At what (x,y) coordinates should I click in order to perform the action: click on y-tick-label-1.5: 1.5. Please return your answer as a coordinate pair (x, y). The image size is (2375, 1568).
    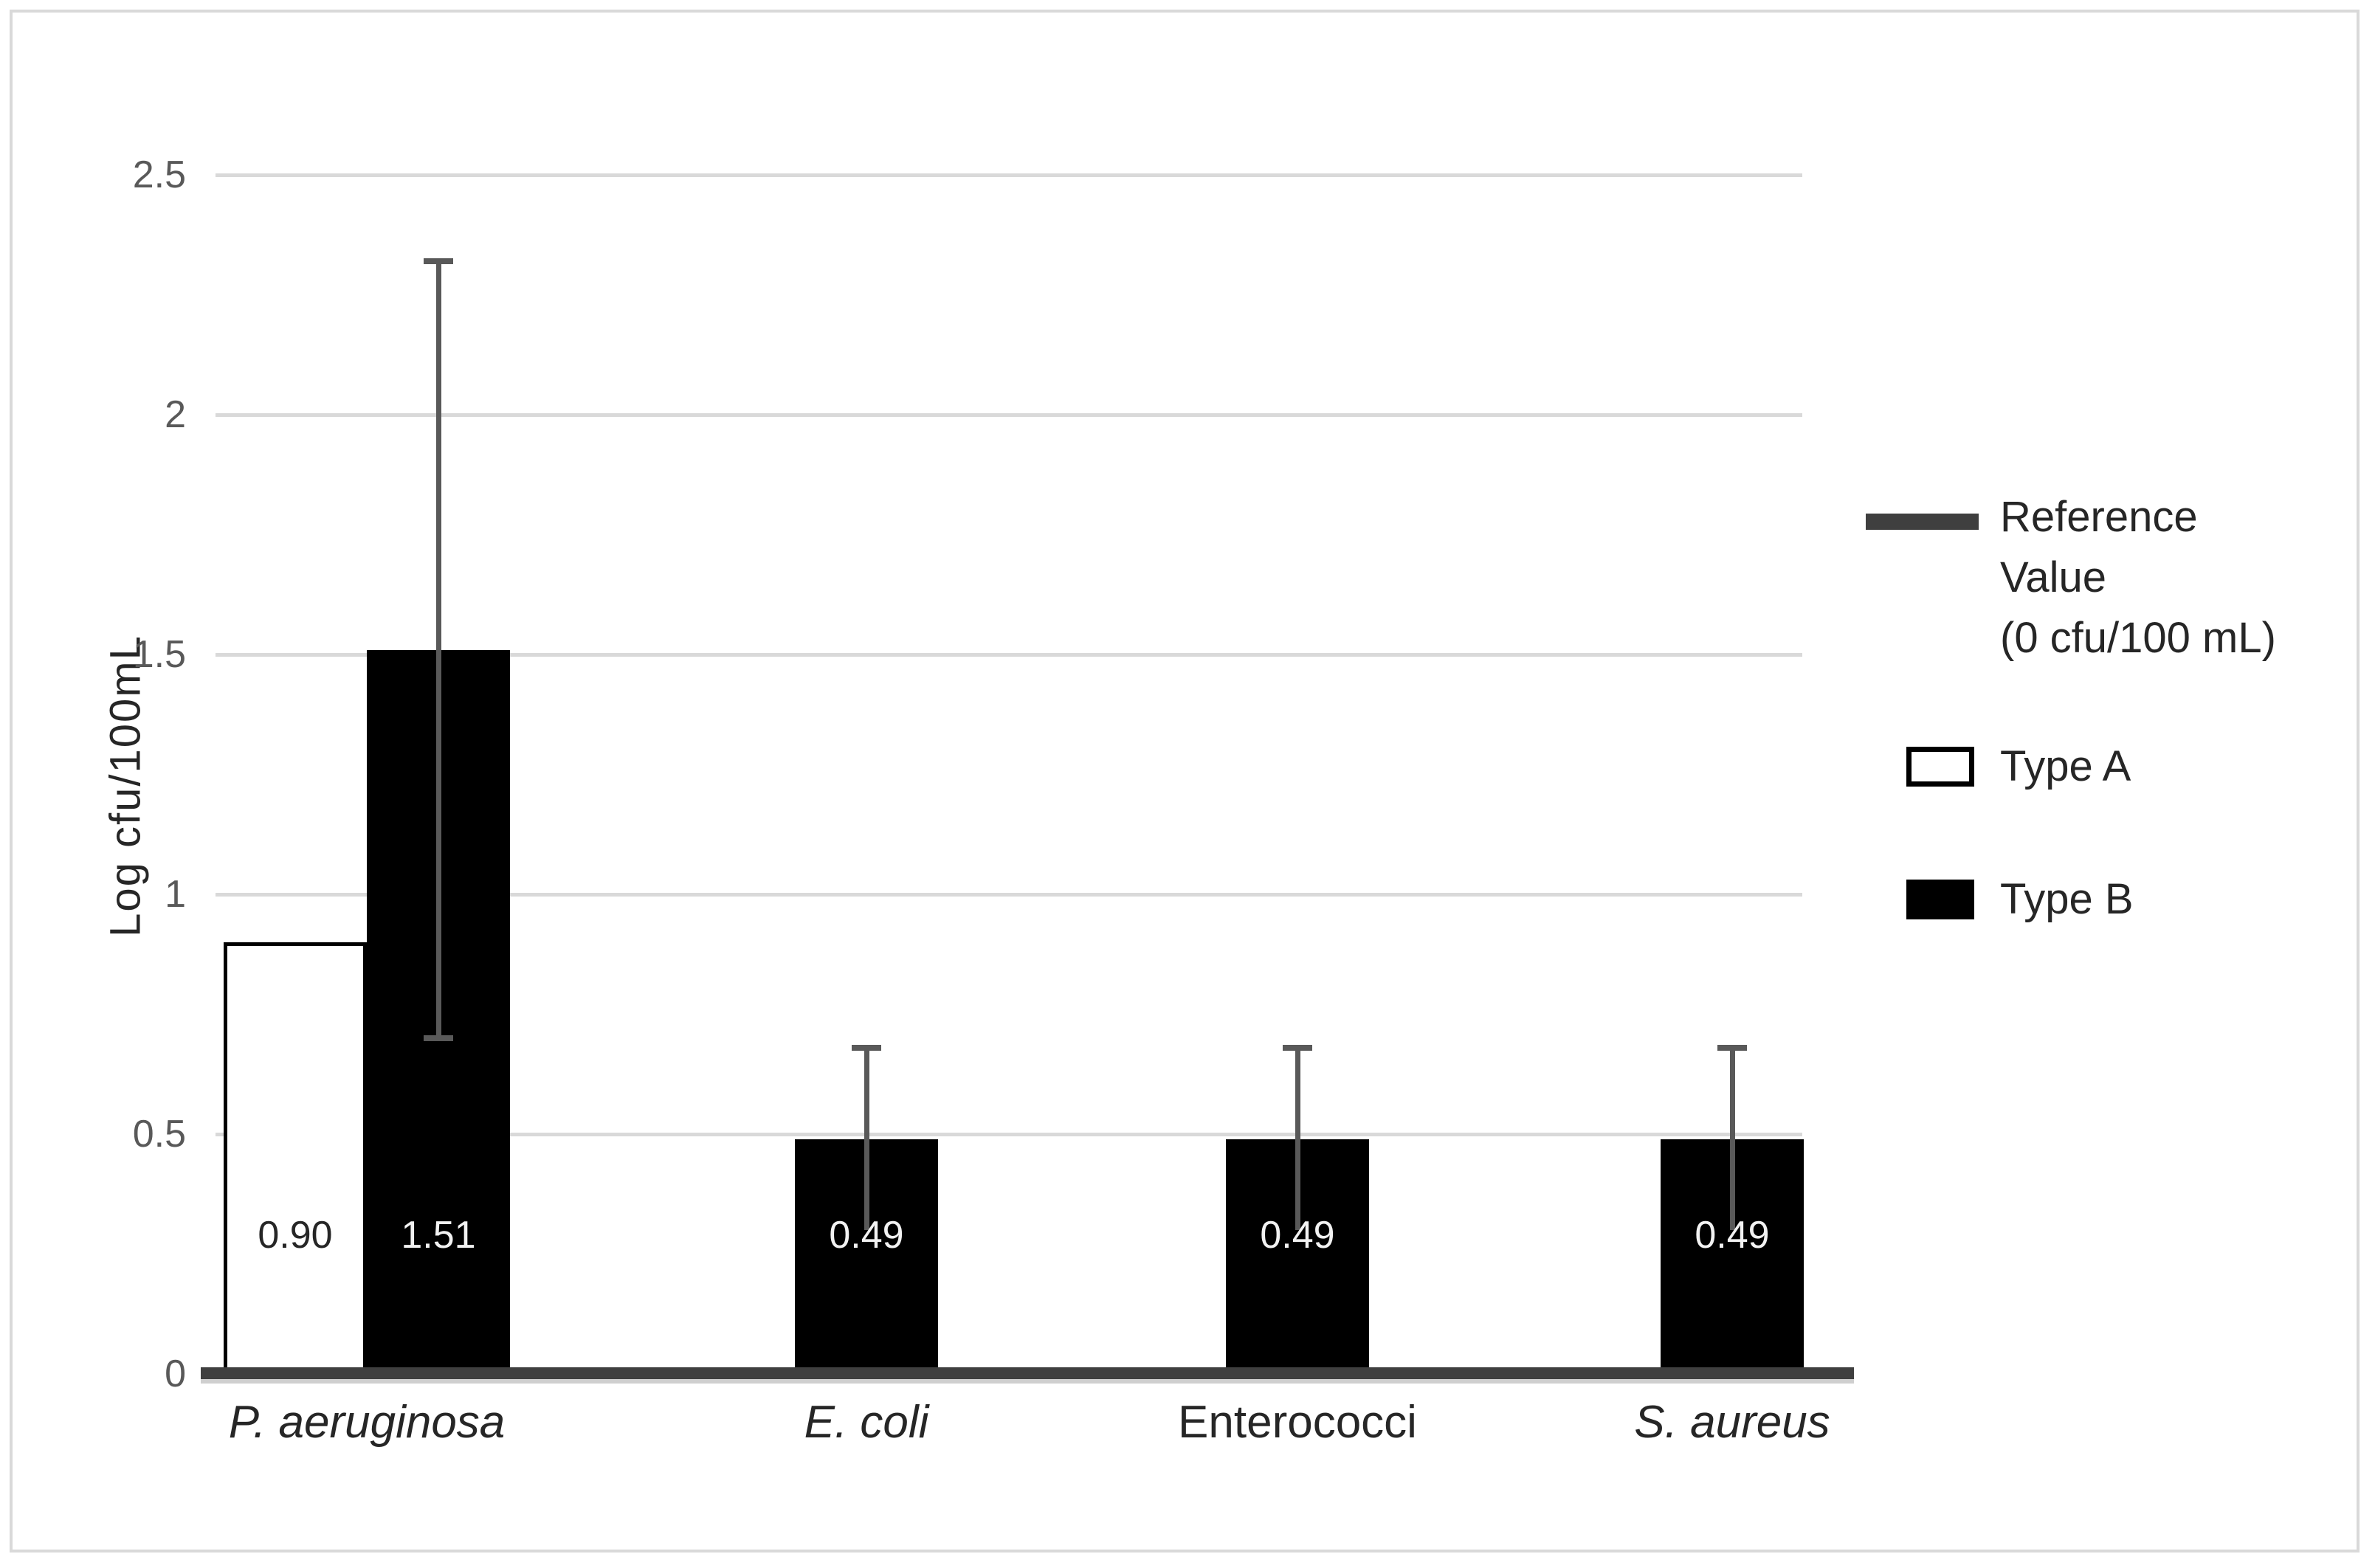
    Looking at the image, I should click on (159, 654).